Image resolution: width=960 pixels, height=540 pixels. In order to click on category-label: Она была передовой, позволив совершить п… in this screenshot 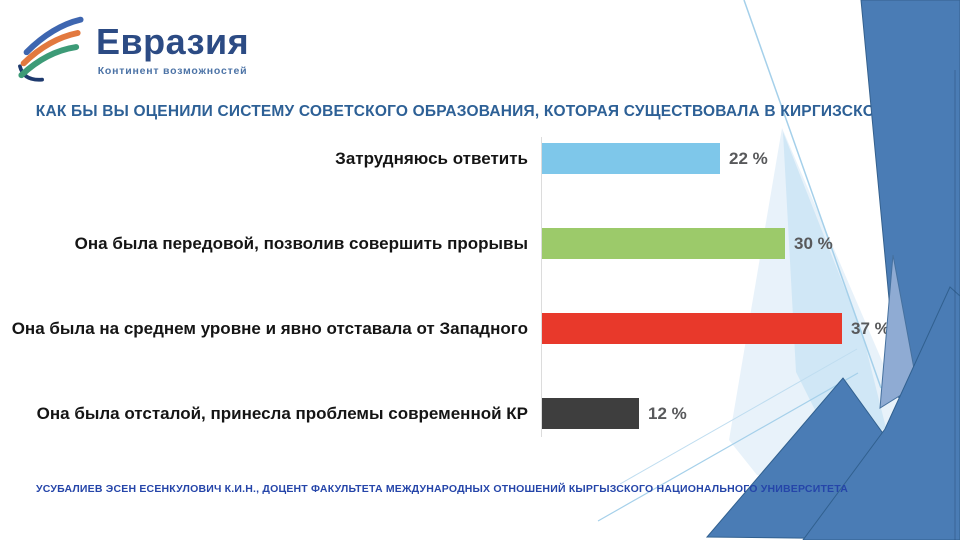, I will do `click(301, 243)`.